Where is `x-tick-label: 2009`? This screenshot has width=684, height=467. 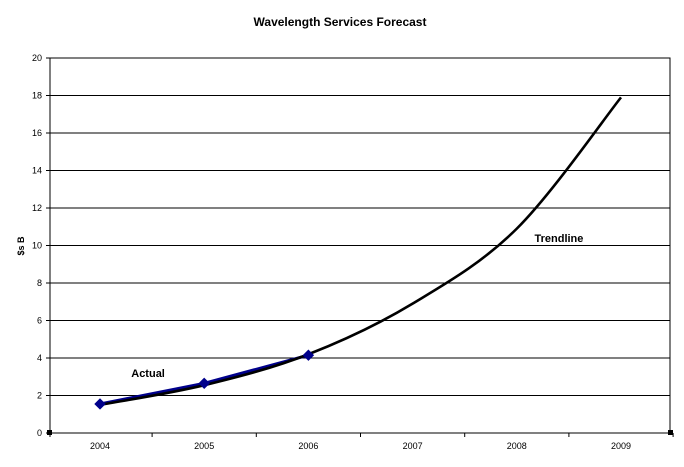
x-tick-label: 2009 is located at coordinates (621, 446).